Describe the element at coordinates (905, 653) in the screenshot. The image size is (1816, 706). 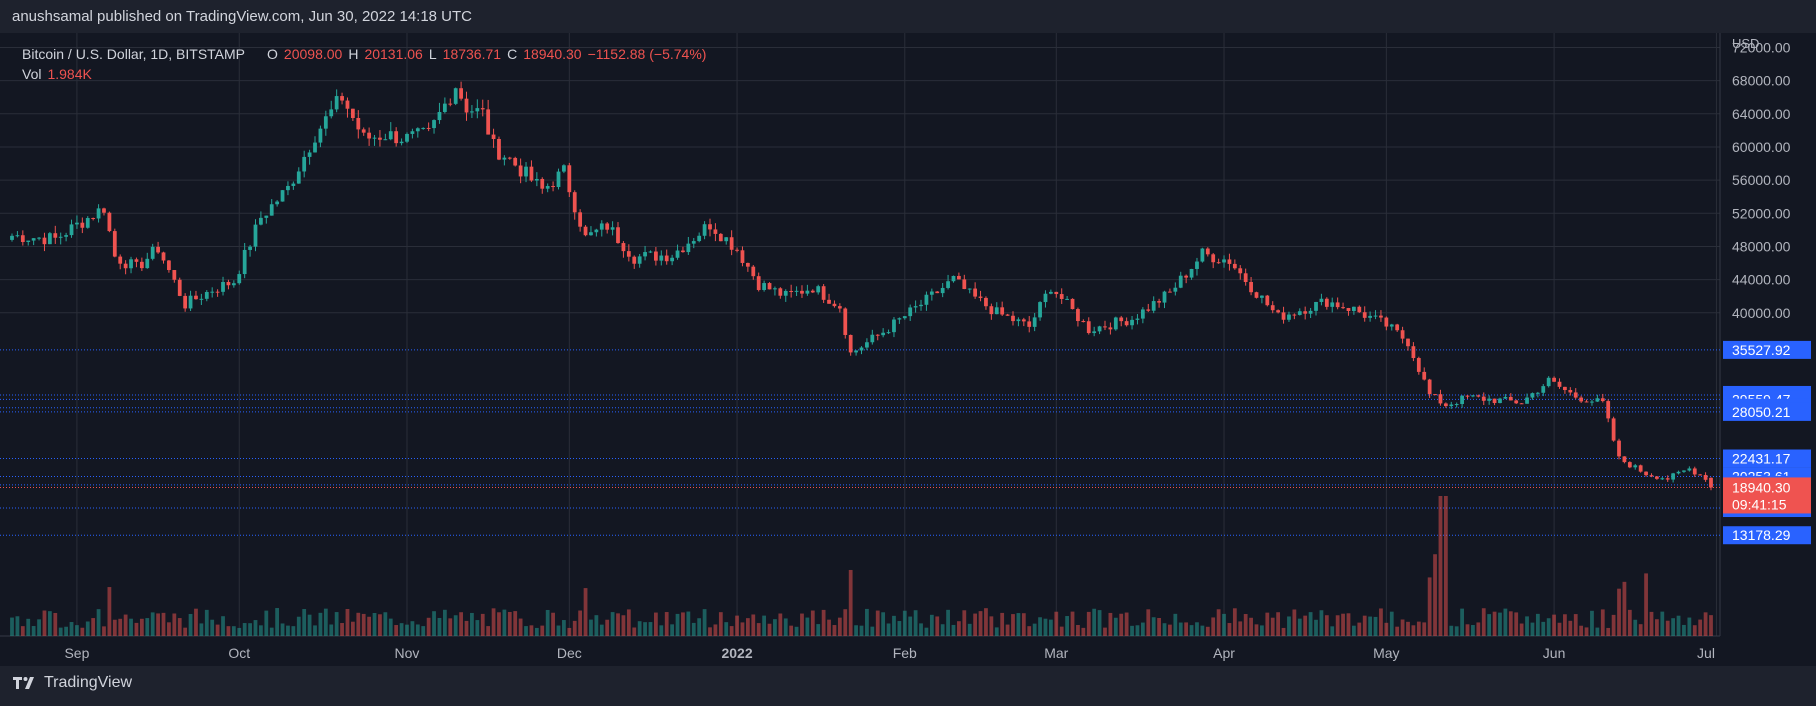
I see `x-tick-label: Feb` at that location.